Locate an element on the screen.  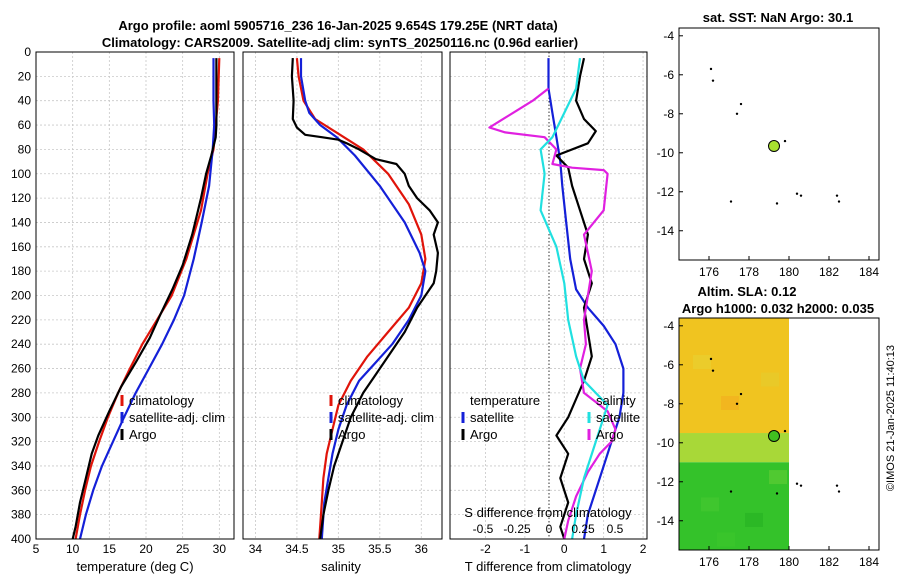
sla-map-title-line2: Argo h1000: 0.032 h2000: 0.035 is located at coordinates (778, 308).